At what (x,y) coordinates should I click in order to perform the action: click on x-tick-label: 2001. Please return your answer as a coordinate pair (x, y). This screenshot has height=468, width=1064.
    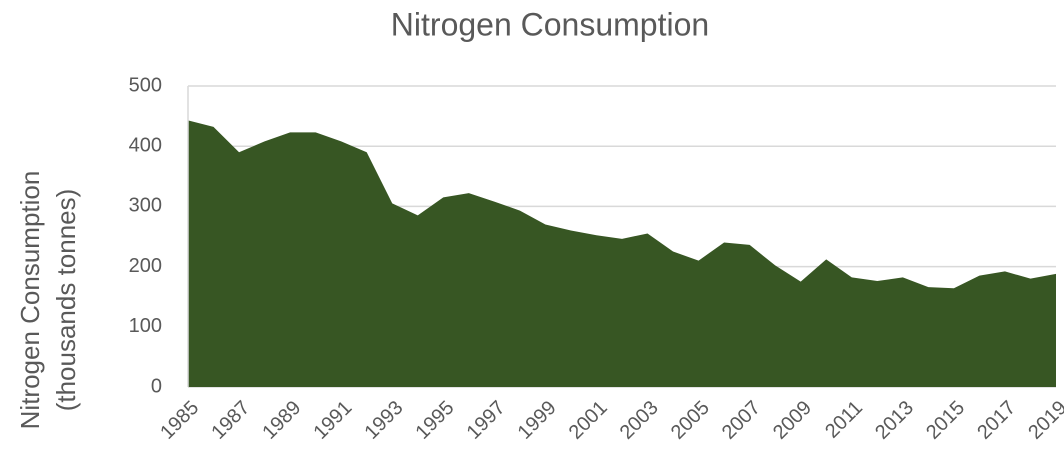
    Looking at the image, I should click on (588, 420).